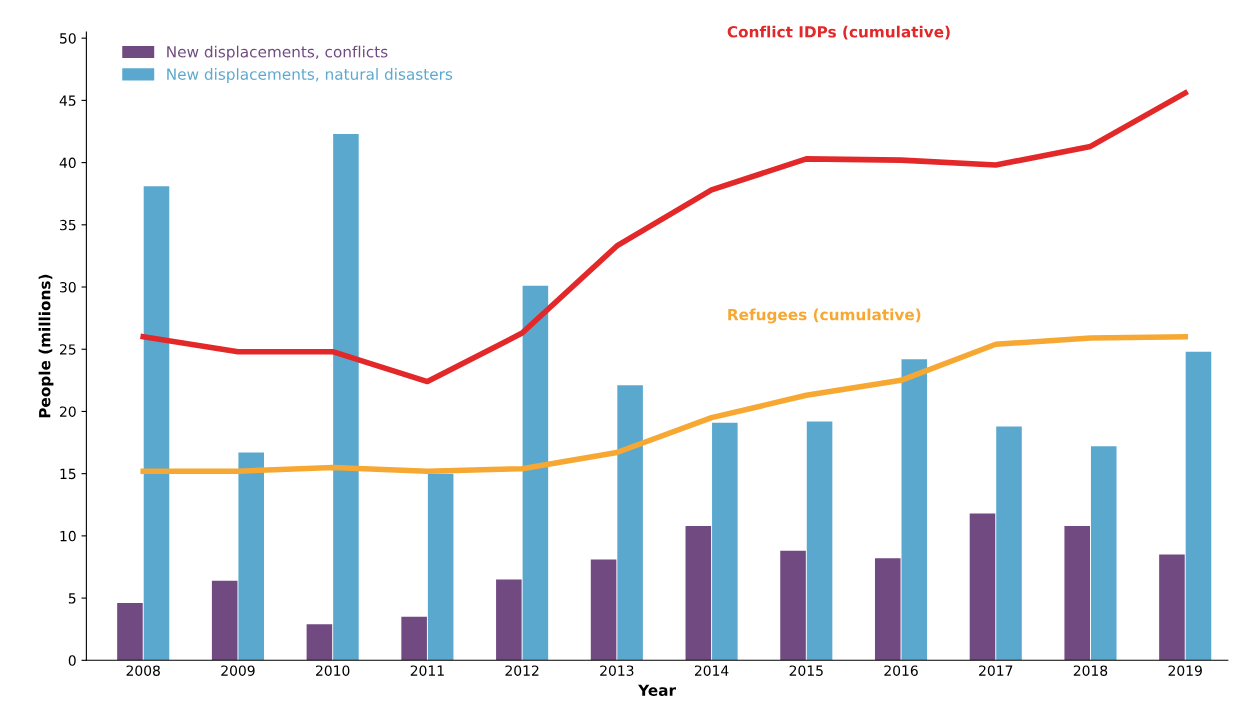 Image resolution: width=1234 pixels, height=710 pixels. I want to click on x-tick-label: 2016, so click(901, 670).